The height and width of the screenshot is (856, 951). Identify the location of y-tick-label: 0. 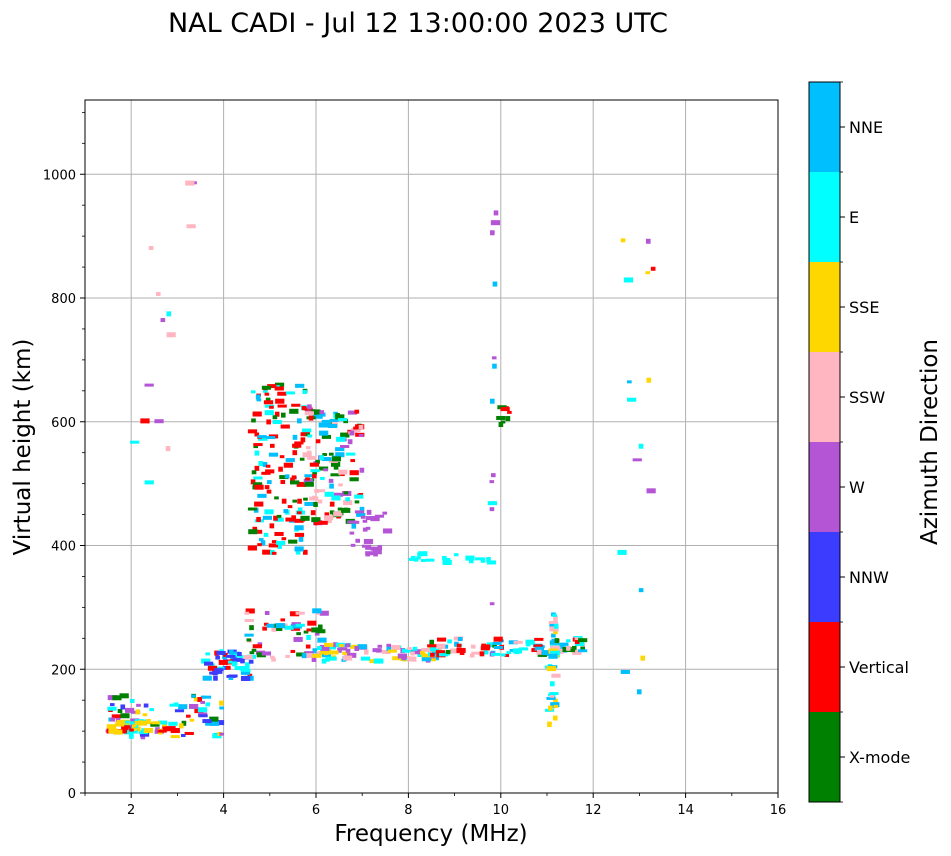
(72, 794).